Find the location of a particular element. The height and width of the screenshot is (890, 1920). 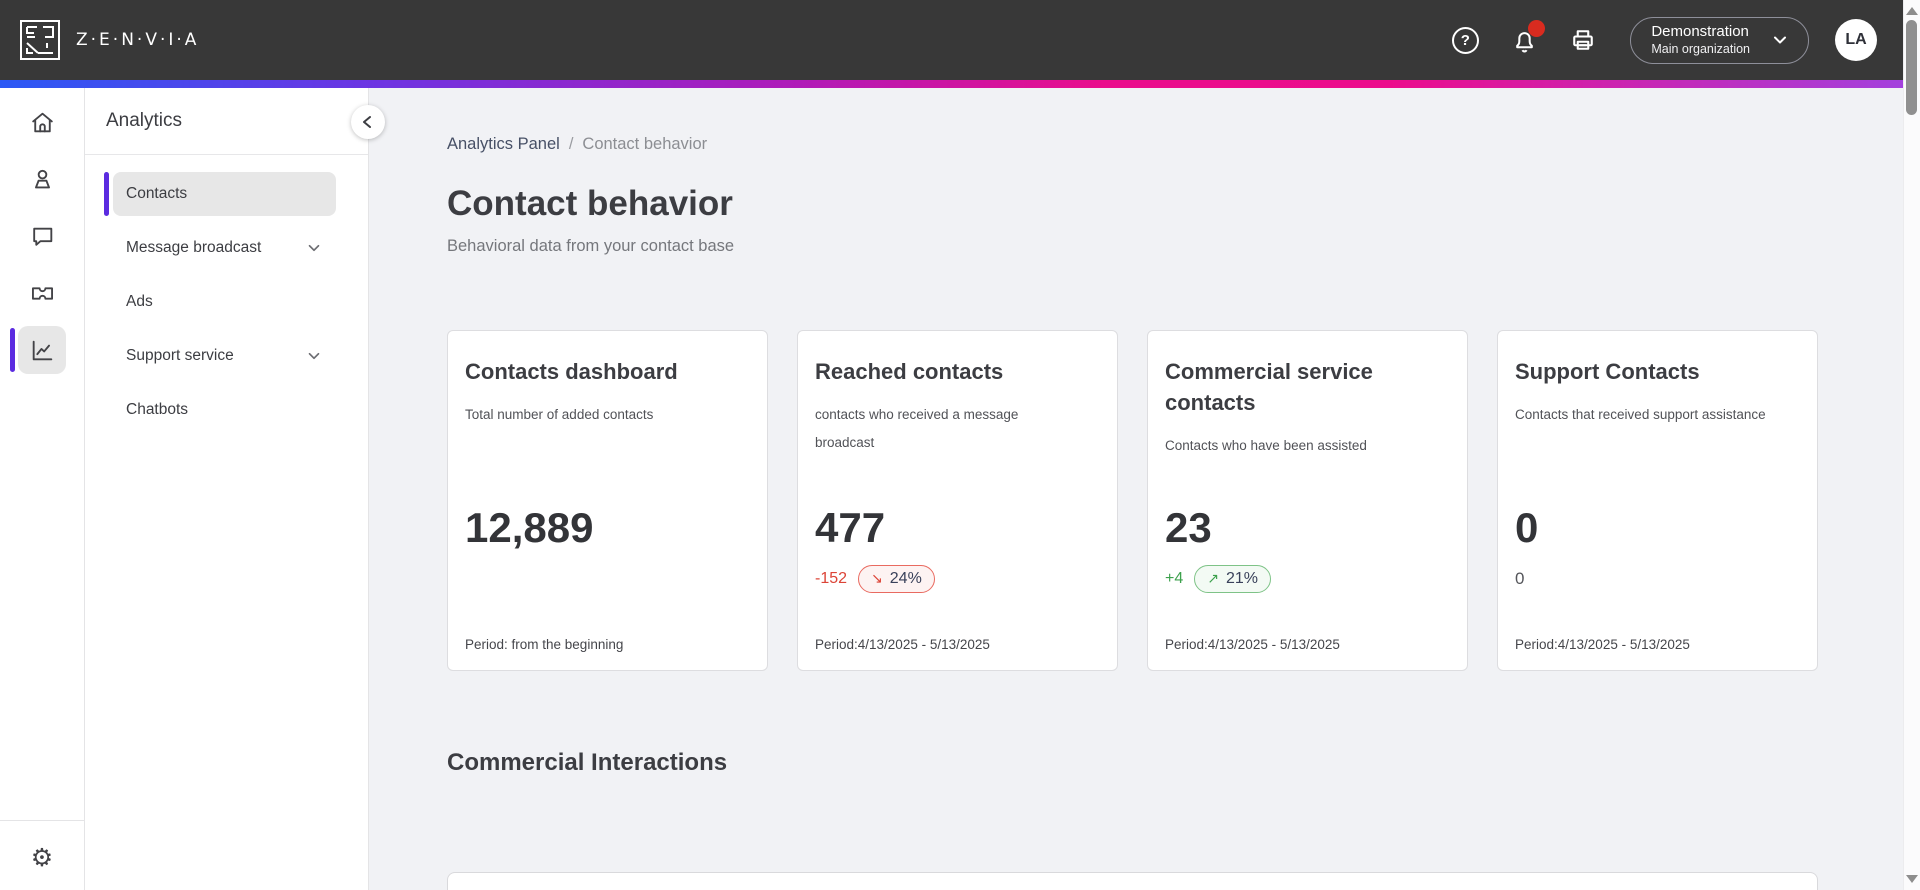

card-title: Contacts dashboard is located at coordinates (571, 371).